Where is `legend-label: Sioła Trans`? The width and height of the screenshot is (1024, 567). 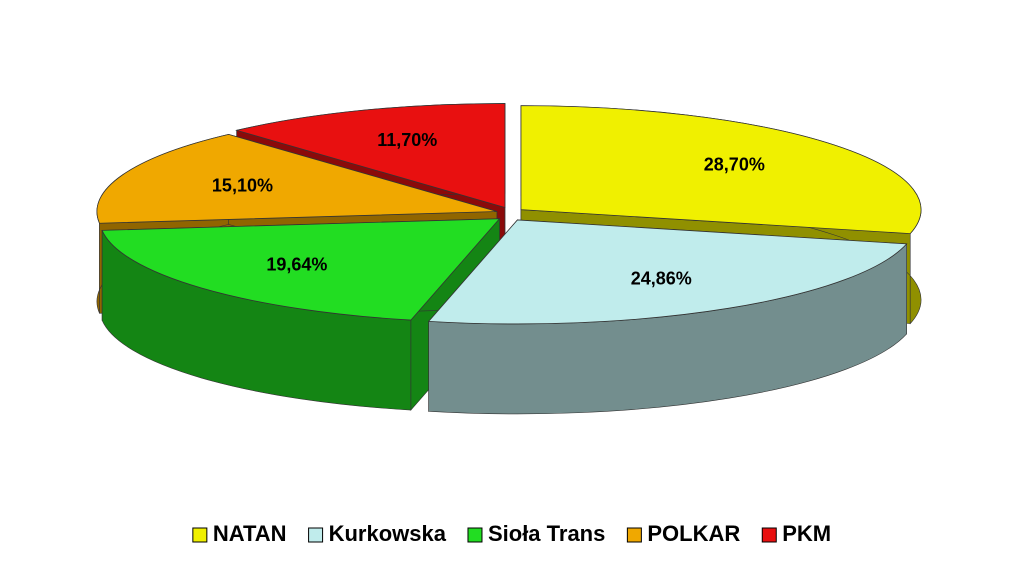 legend-label: Sioła Trans is located at coordinates (546, 533).